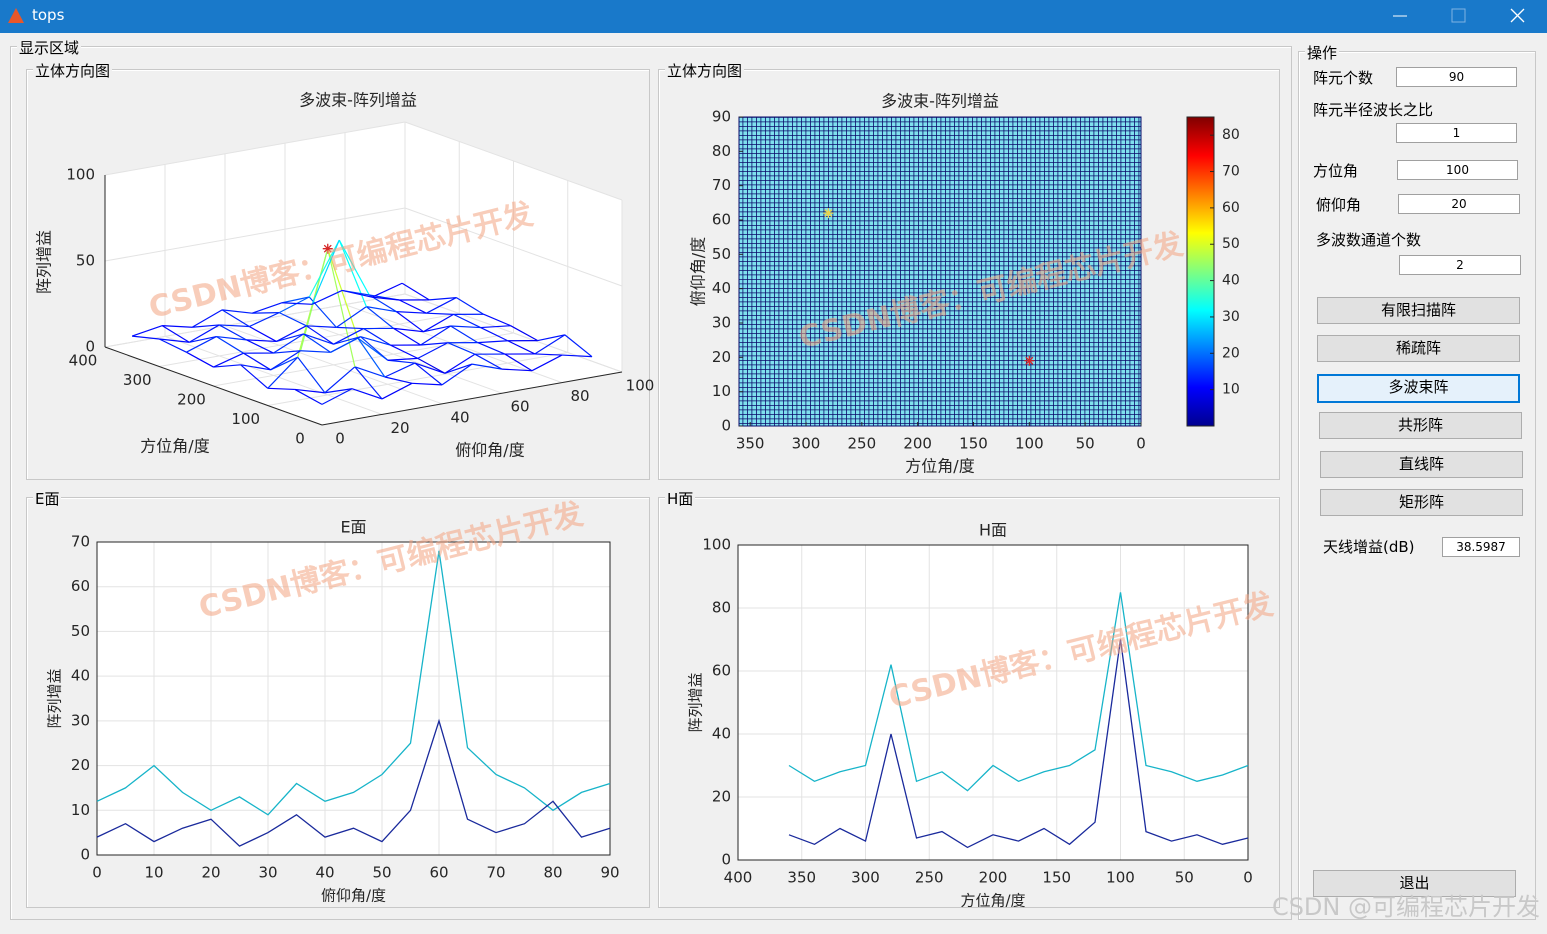 Image resolution: width=1547 pixels, height=934 pixels. What do you see at coordinates (1343, 78) in the screenshot?
I see `field-label: 阵元个数` at bounding box center [1343, 78].